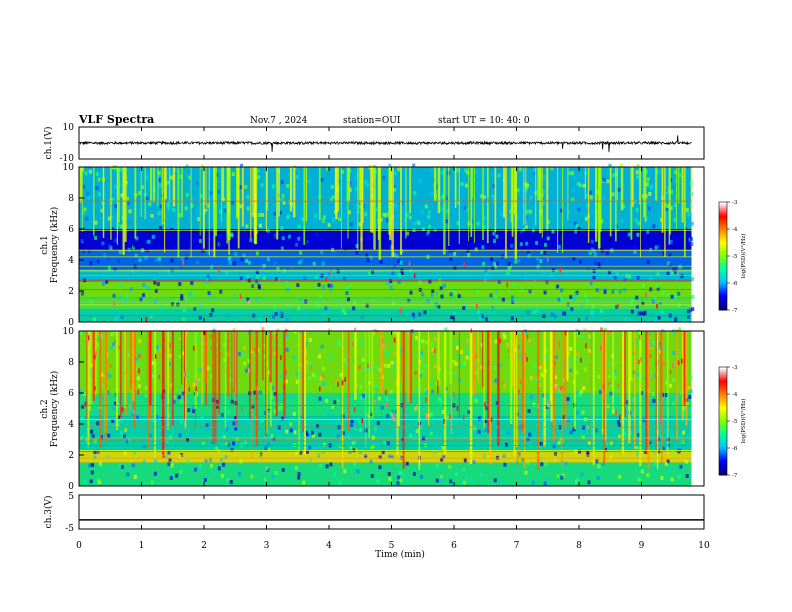 The height and width of the screenshot is (612, 792). I want to click on spectrogram-spark, so click(159, 377).